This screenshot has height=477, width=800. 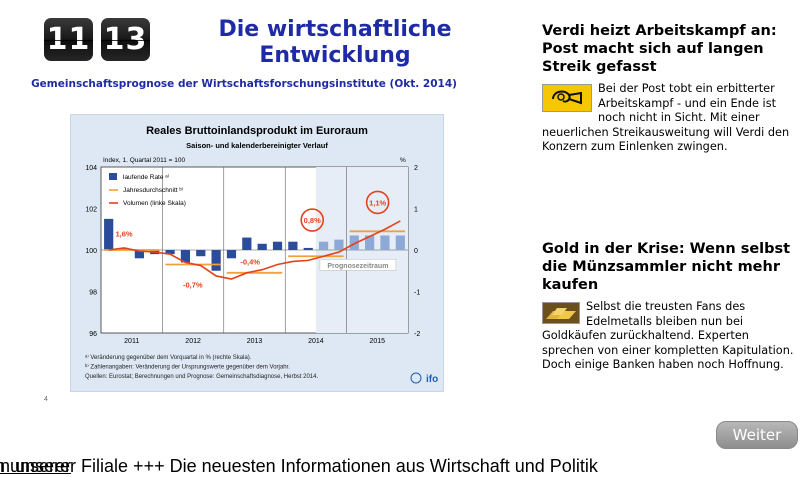 I want to click on ifo-logo: ifo, so click(x=432, y=379).